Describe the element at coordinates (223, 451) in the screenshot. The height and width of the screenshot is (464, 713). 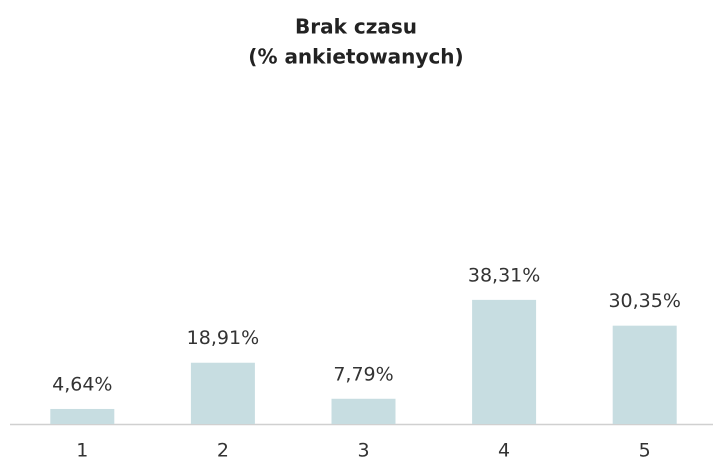
I see `x-tick-label: 2` at that location.